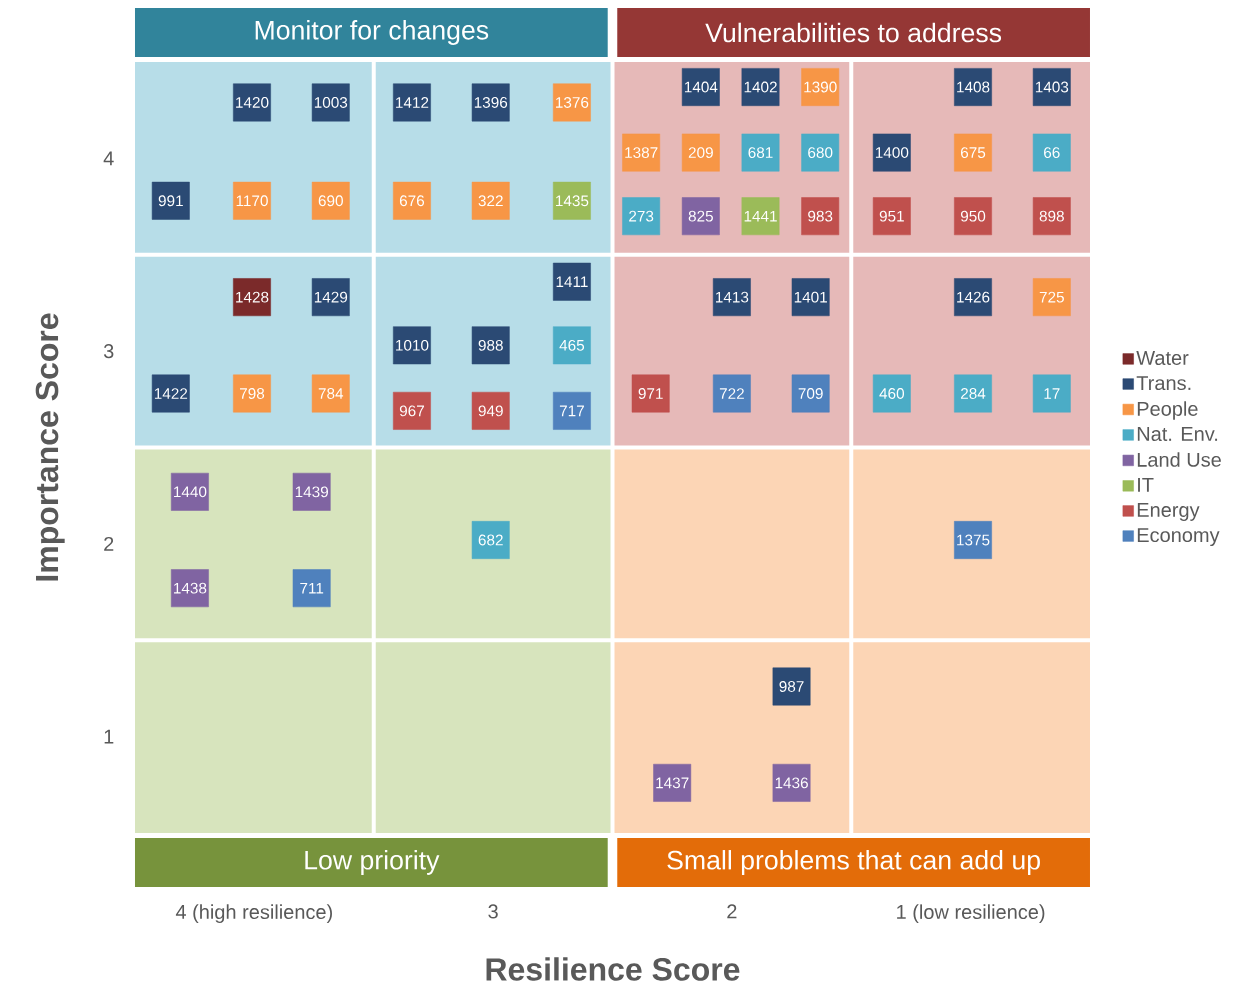 Image resolution: width=1233 pixels, height=987 pixels. Describe the element at coordinates (372, 862) in the screenshot. I see `text: Low priority` at that location.